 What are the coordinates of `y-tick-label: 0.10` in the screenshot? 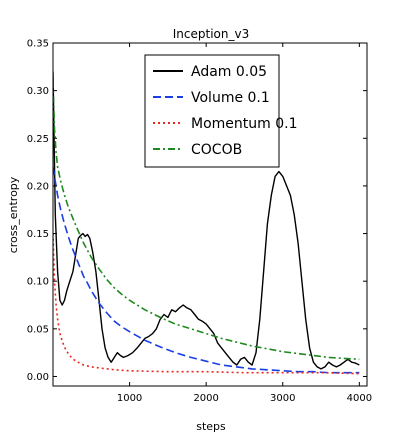 It's located at (38, 282).